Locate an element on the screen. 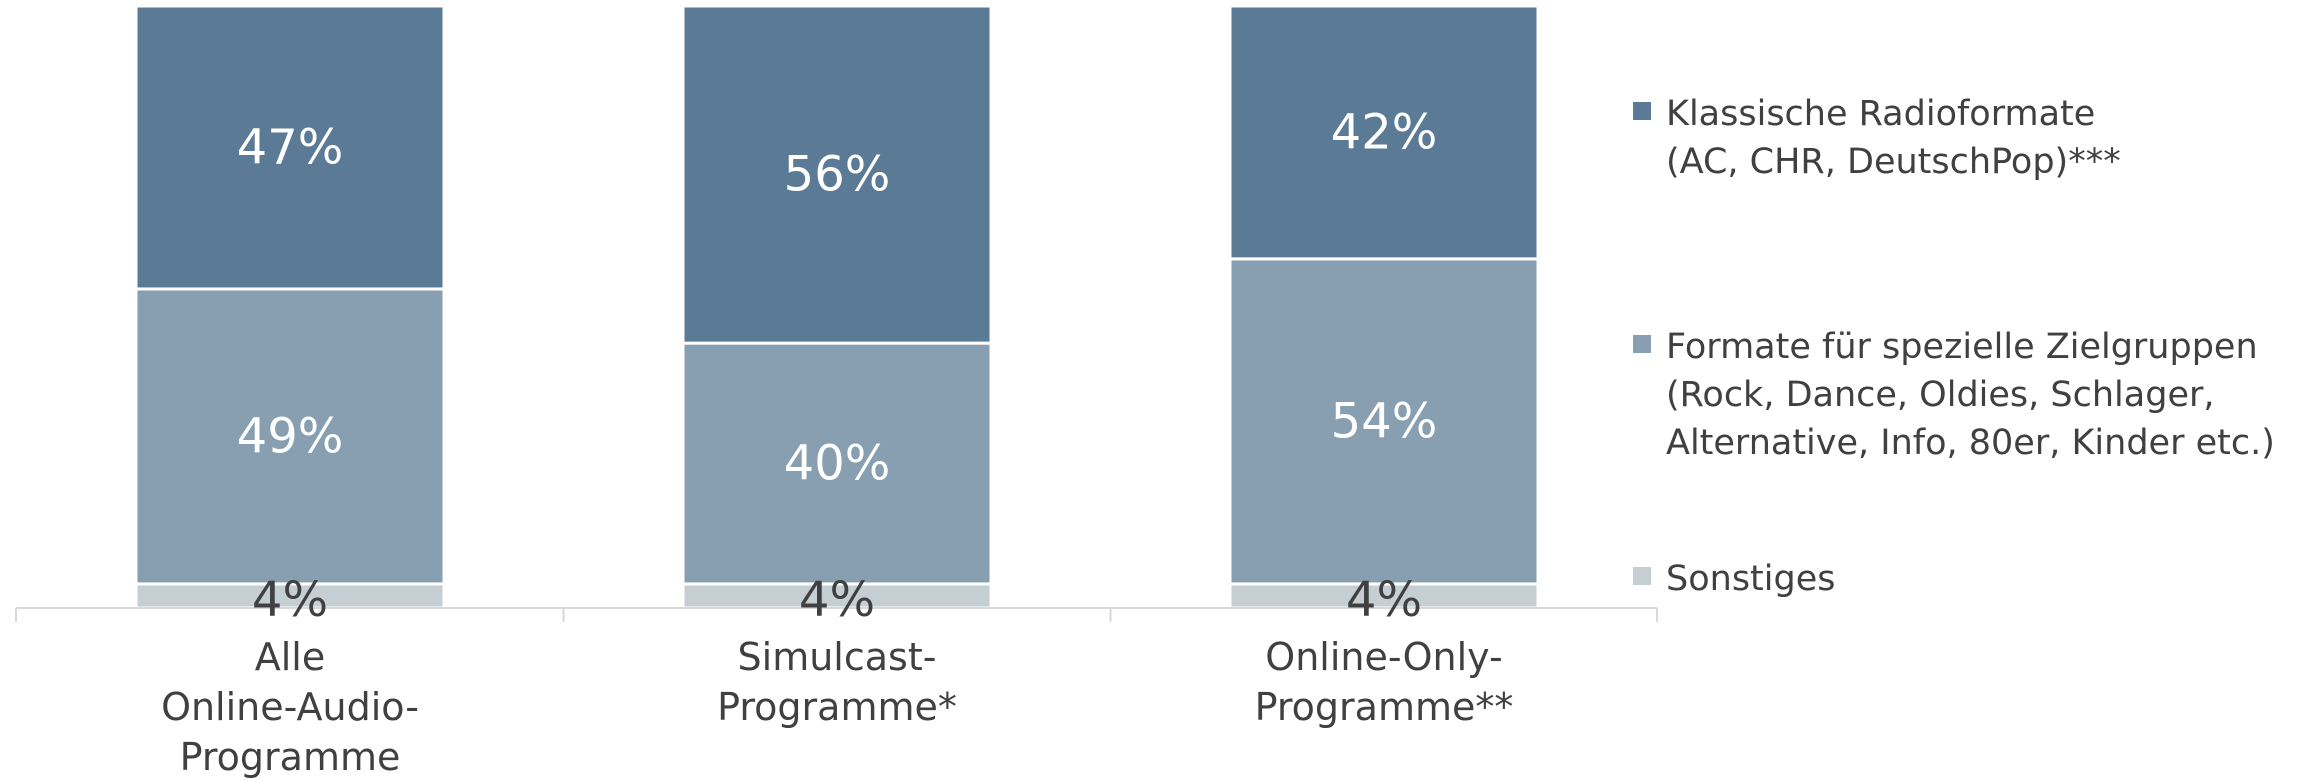  legend-label: Sonstiges is located at coordinates (1750, 579).